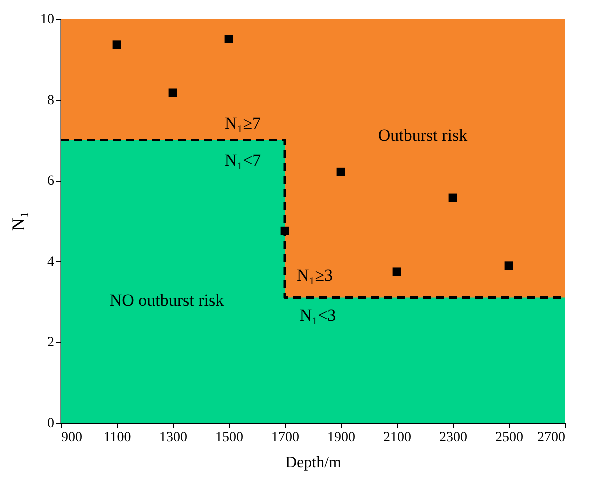 This screenshot has width=598, height=483. I want to click on x-tick-label: 2700, so click(552, 438).